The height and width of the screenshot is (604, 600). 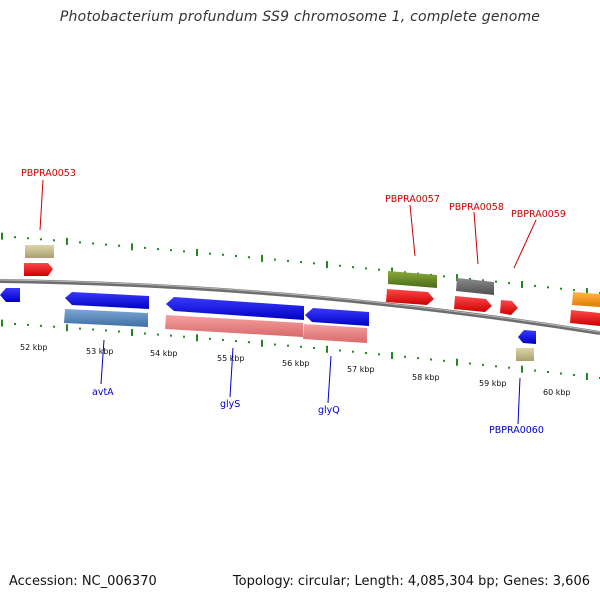 I want to click on gene-block-orange, so click(x=586, y=299).